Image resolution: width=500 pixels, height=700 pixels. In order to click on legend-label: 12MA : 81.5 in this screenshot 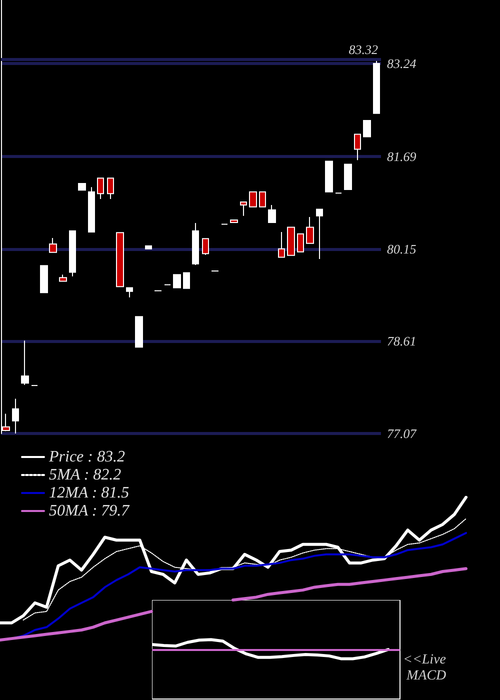, I will do `click(89, 493)`.